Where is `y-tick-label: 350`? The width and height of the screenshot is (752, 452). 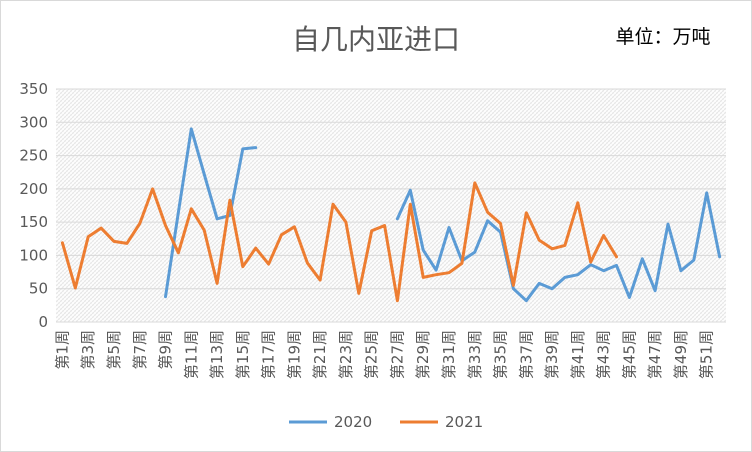
y-tick-label: 350 is located at coordinates (33, 89).